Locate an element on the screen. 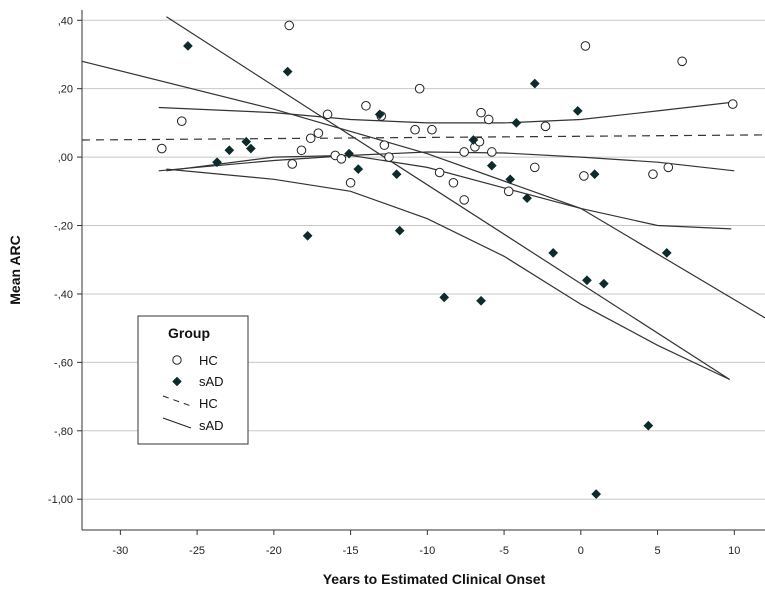 Image resolution: width=765 pixels, height=594 pixels. y-ticks: ,40 ,20 ,00 -,20 -,40 -,60 -,80 -1,00 is located at coordinates (65, 260).